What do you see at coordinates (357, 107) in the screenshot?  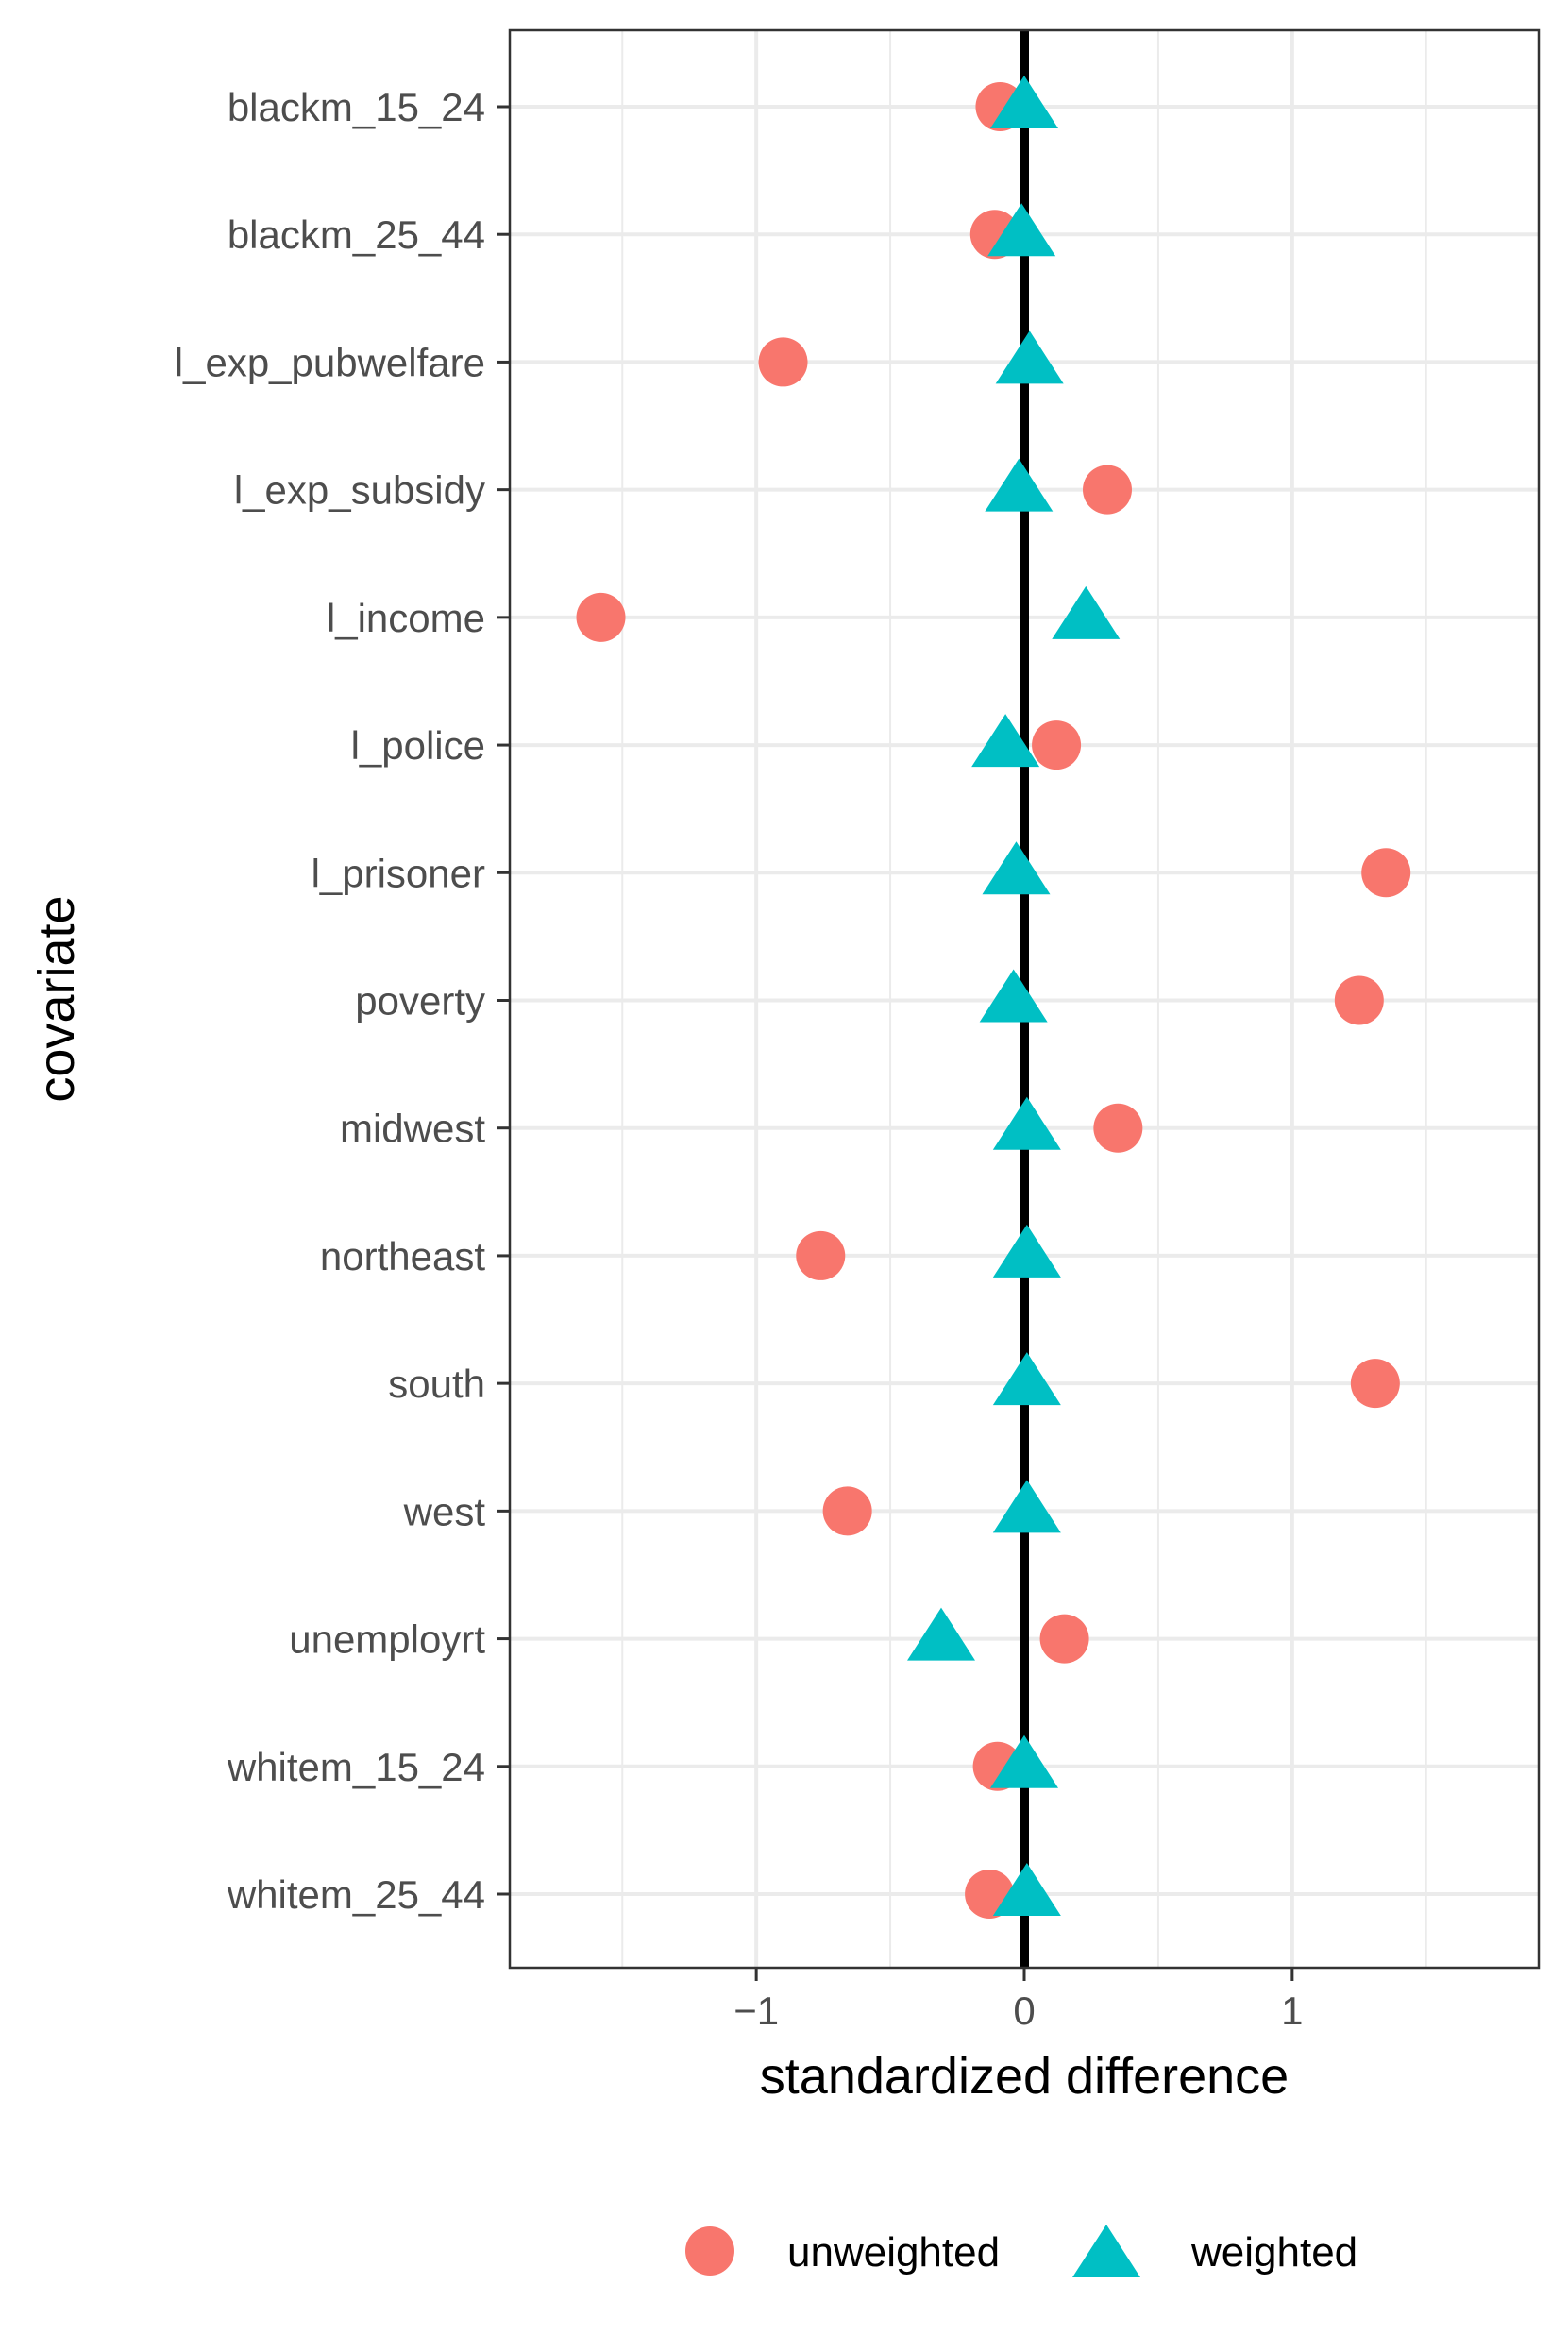 I see `y-tick-label-blackm_15_24: blackm_15_24` at bounding box center [357, 107].